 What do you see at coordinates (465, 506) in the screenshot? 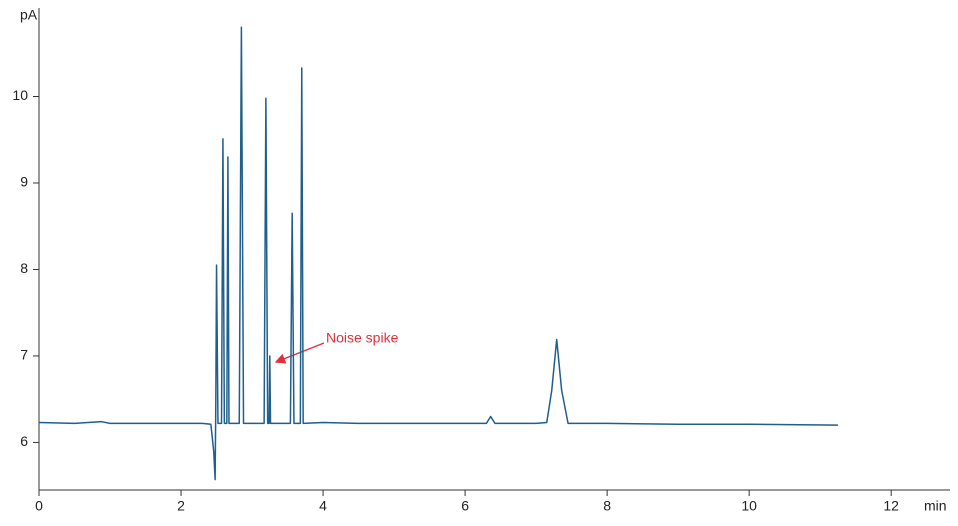
I see `x-tick-label: 6` at bounding box center [465, 506].